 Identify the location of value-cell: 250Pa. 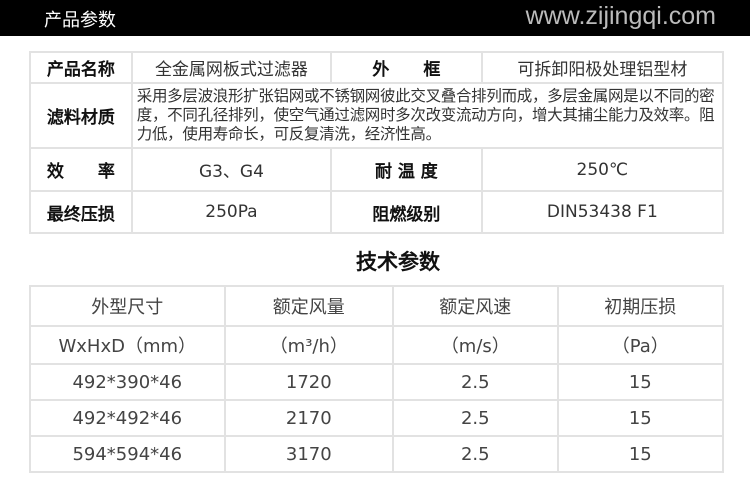
(231, 212).